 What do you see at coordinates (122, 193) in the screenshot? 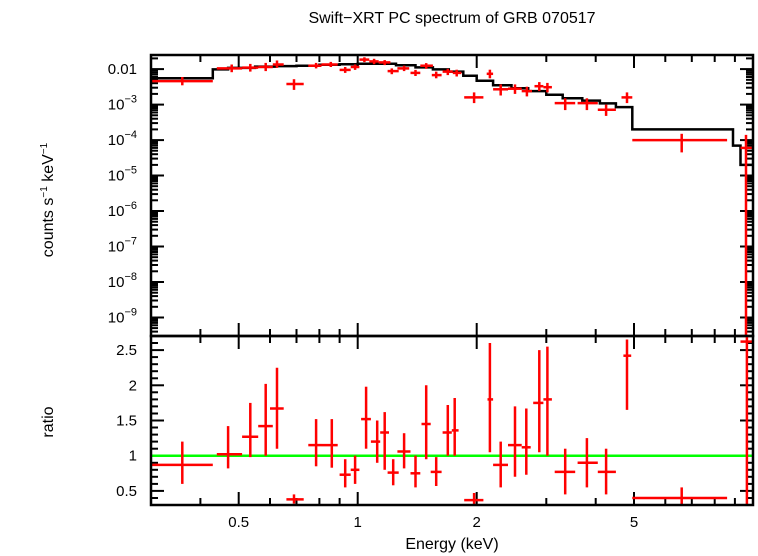
I see `top-panel-y-tick-labels: 0.01 10⁻³ 10⁻⁴ 10⁻⁵ 10⁻⁶ 10⁻⁷ 10⁻⁸ 10⁻⁹` at bounding box center [122, 193].